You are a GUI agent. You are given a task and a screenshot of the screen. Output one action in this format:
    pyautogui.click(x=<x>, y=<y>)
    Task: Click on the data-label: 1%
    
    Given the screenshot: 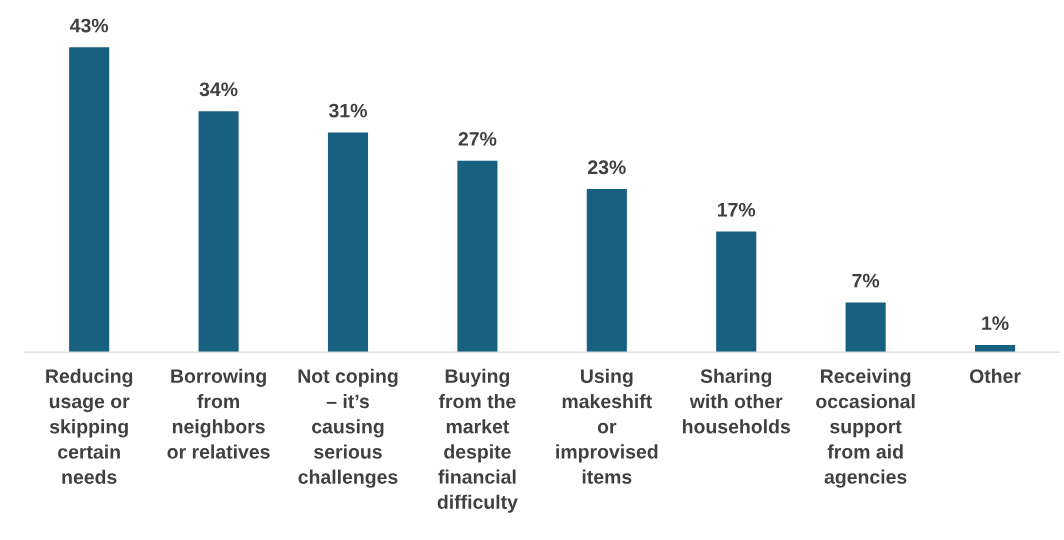 What is the action you would take?
    pyautogui.click(x=995, y=323)
    